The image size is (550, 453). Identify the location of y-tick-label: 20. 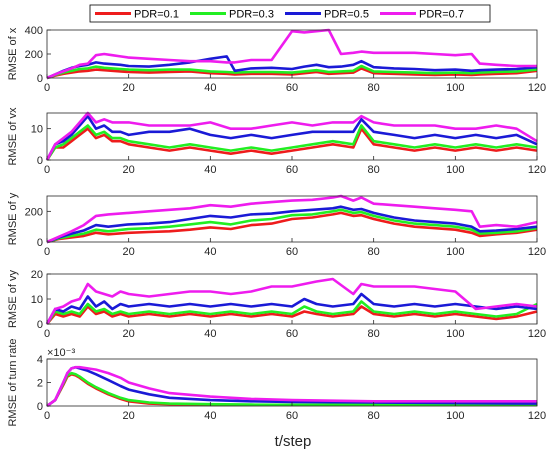
(37, 275).